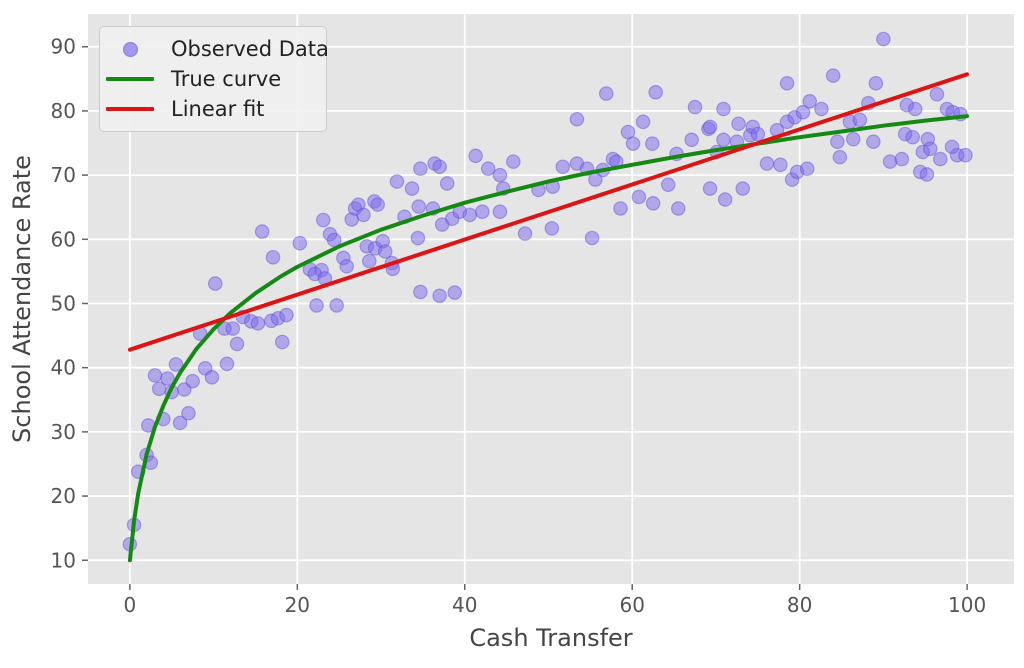  Describe the element at coordinates (218, 109) in the screenshot. I see `legend-label: Linear fit` at that location.